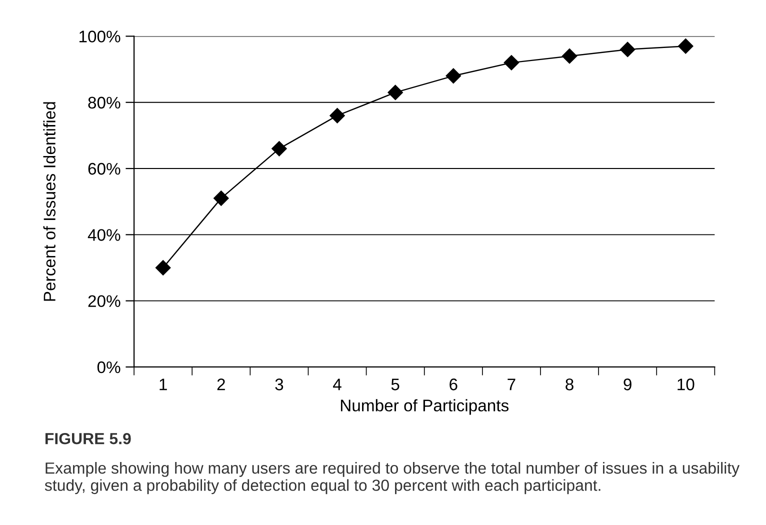 Image resolution: width=766 pixels, height=525 pixels. I want to click on x-tick-label: 2, so click(221, 384).